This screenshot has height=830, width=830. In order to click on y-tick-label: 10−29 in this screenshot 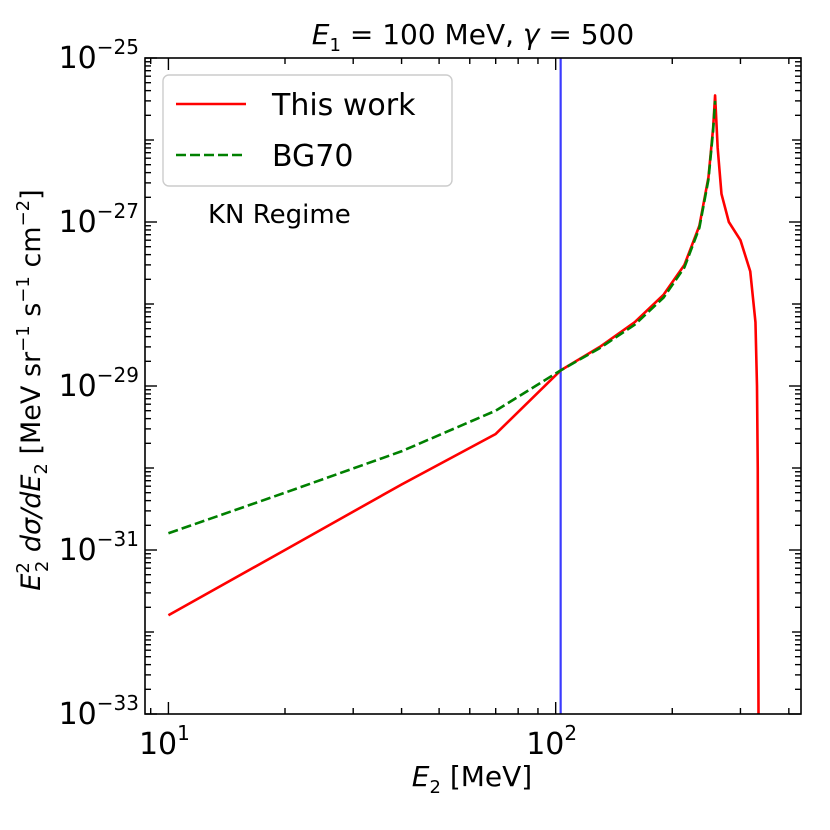, I will do `click(99, 383)`.